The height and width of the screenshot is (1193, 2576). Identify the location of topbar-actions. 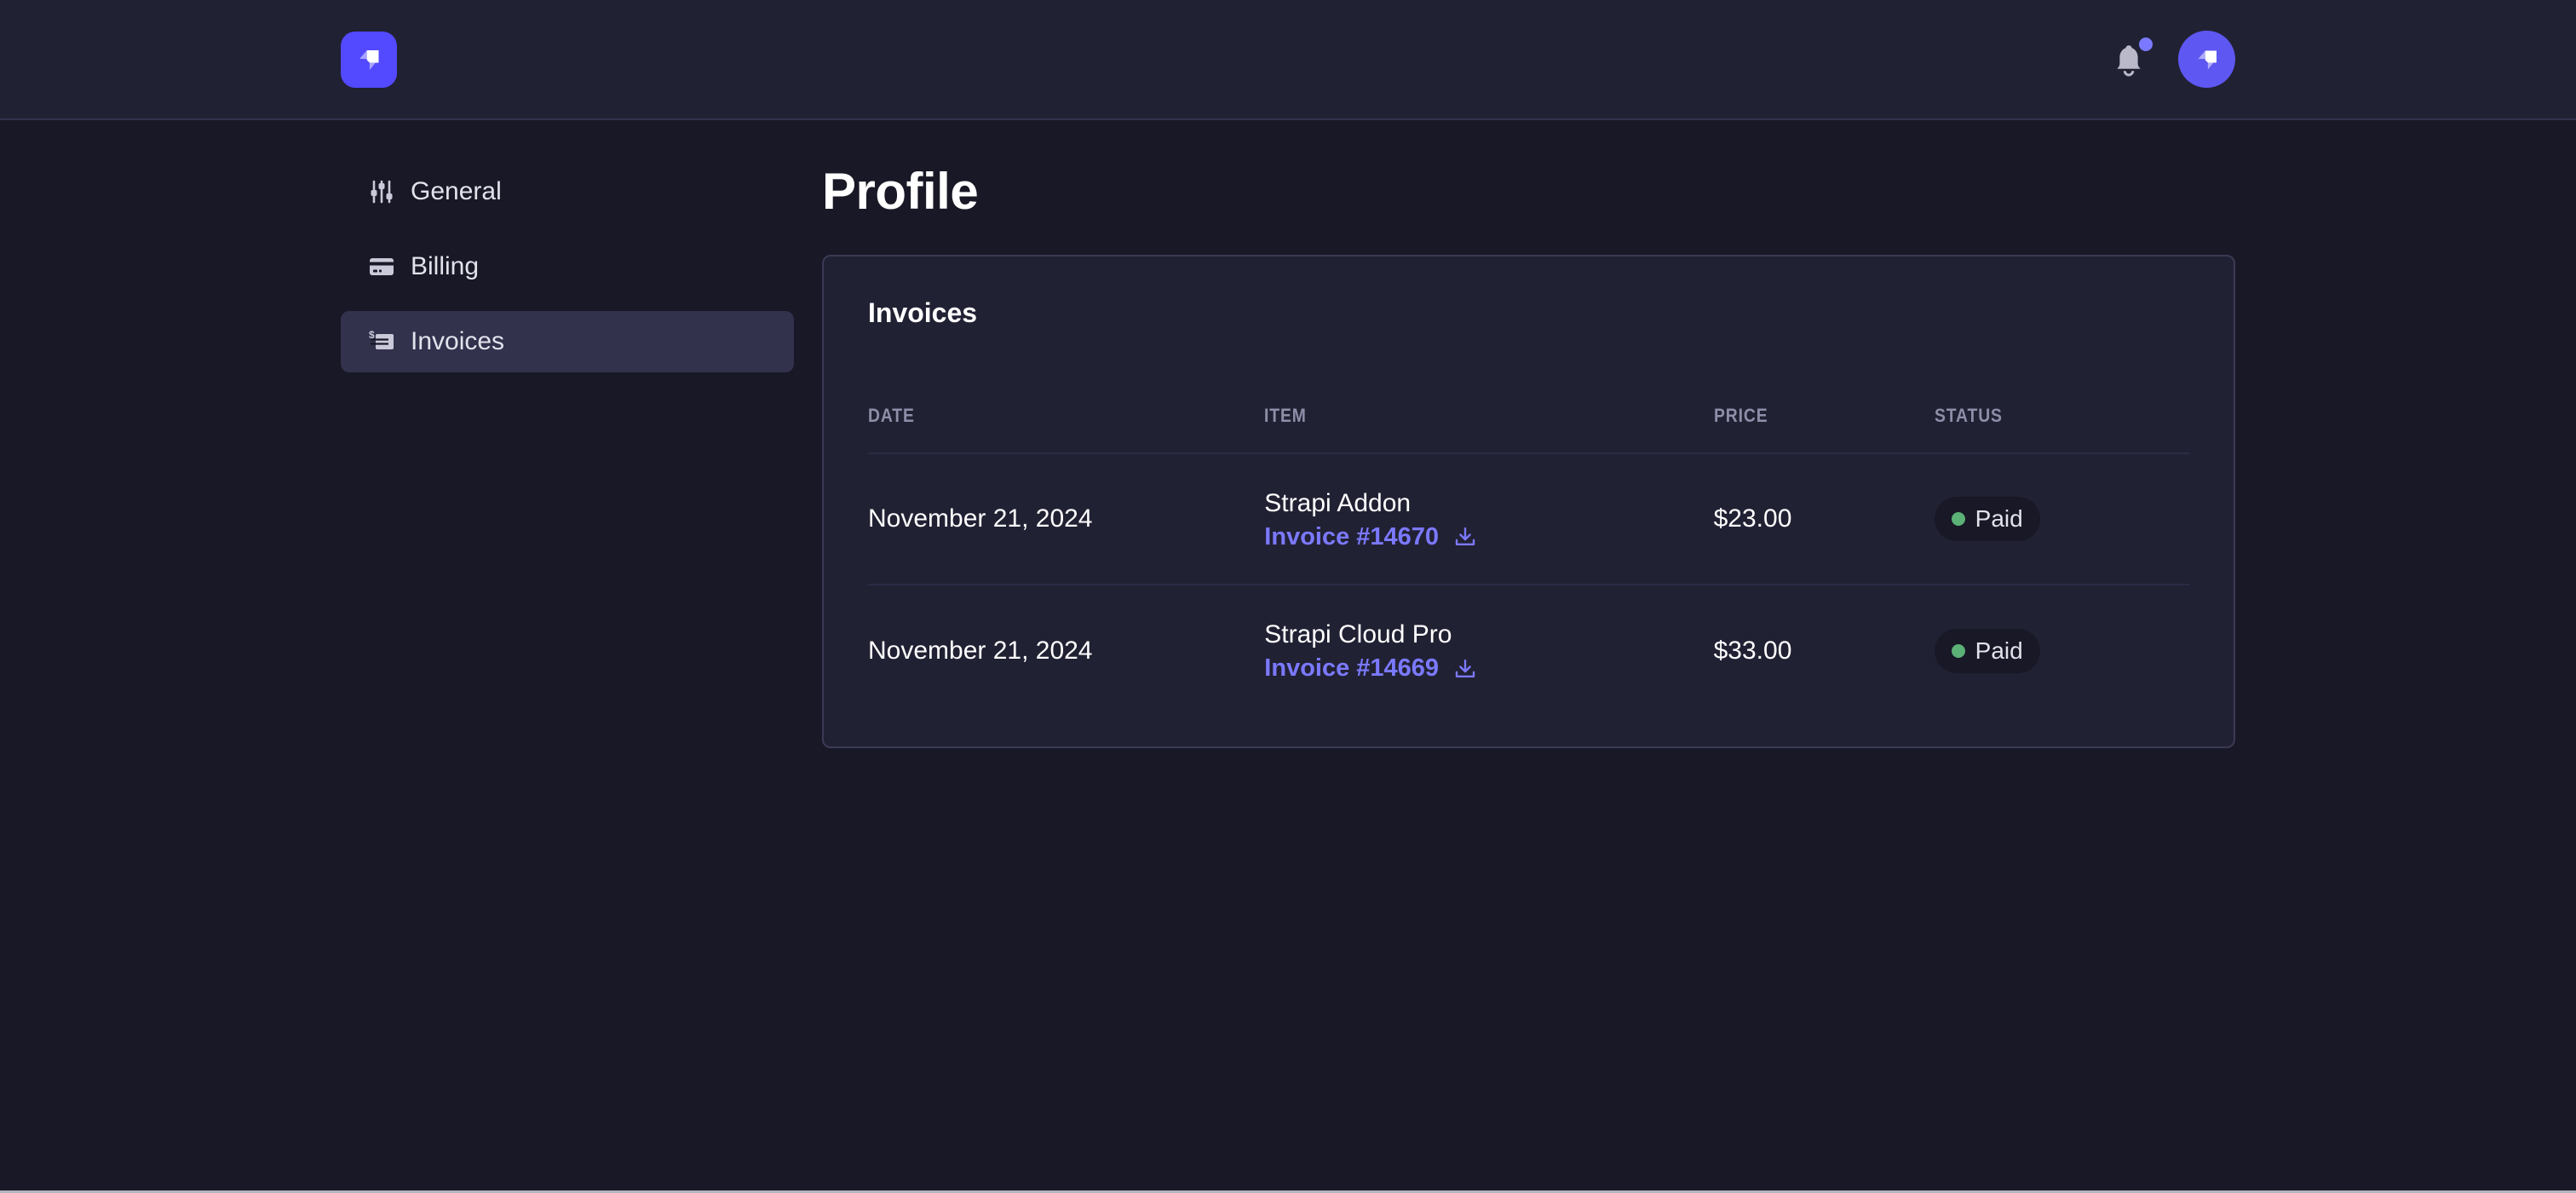
(2174, 59).